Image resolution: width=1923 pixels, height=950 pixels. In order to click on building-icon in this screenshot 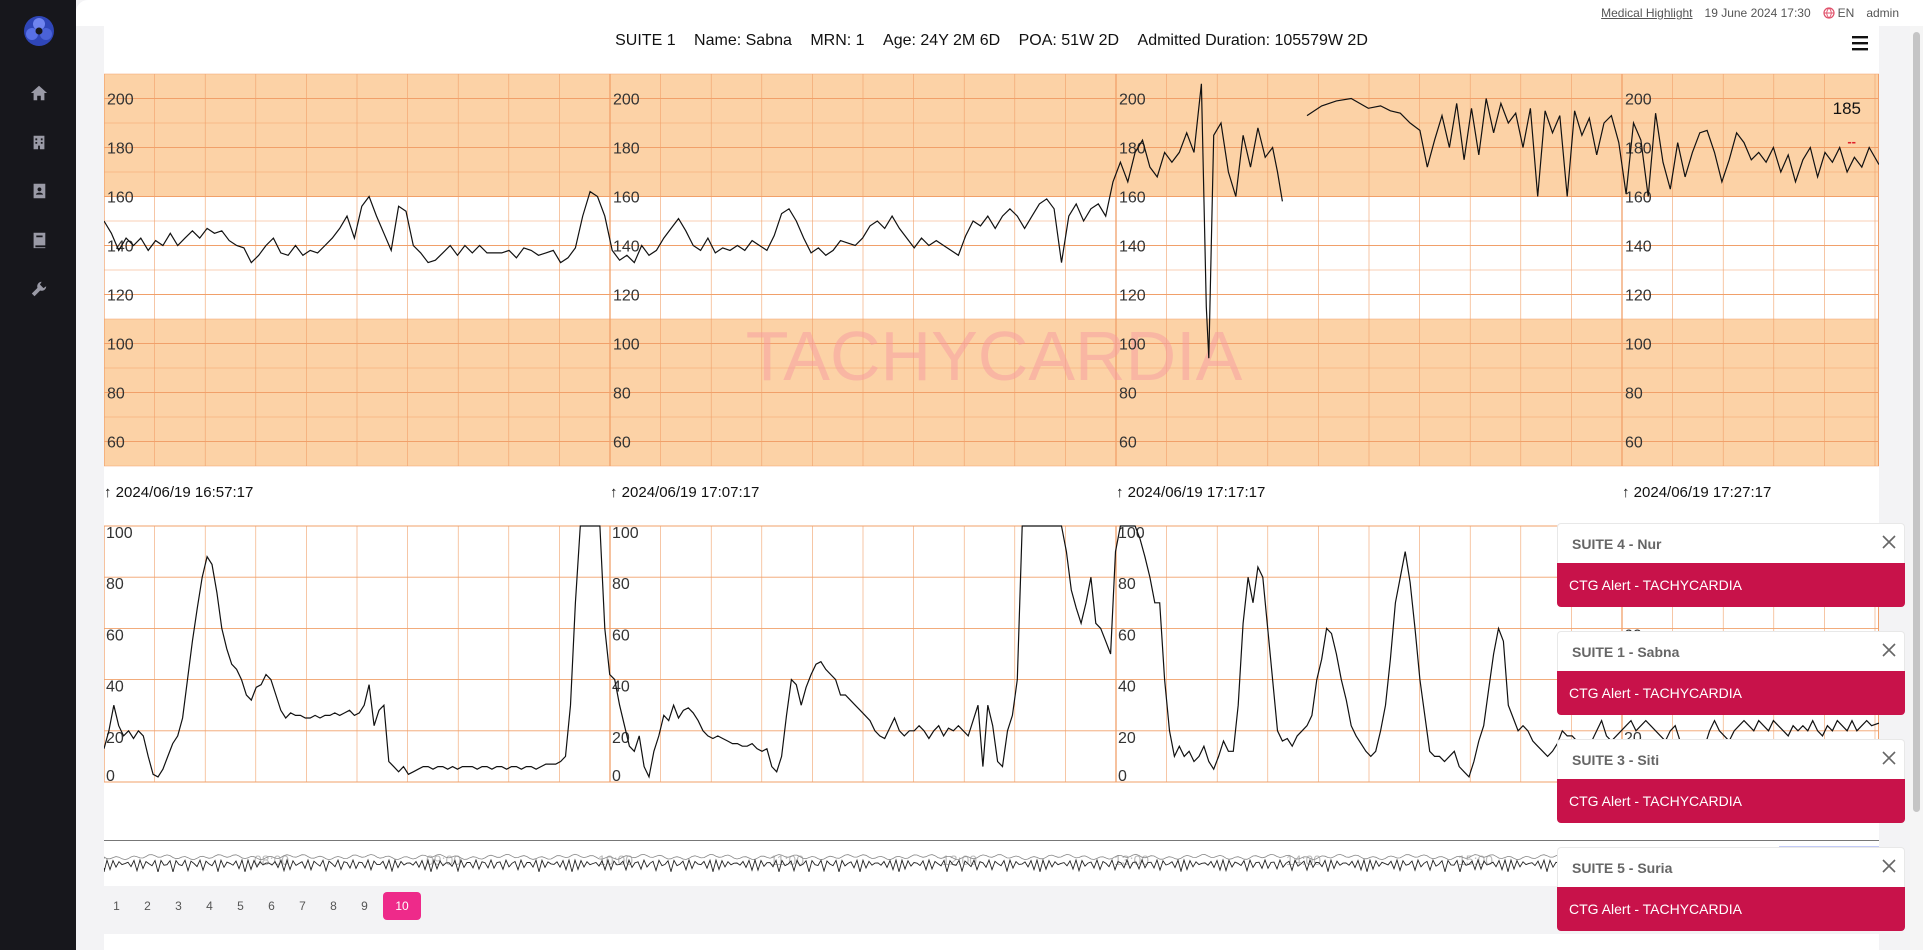, I will do `click(39, 142)`.